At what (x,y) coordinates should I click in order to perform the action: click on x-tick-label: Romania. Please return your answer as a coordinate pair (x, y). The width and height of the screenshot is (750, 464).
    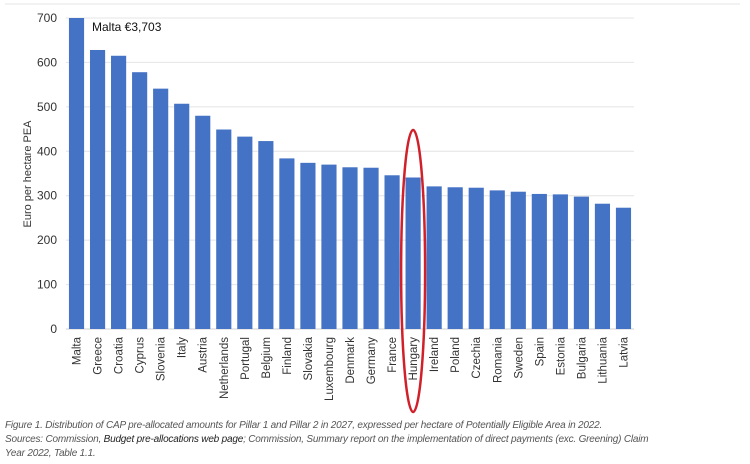
    Looking at the image, I should click on (498, 359).